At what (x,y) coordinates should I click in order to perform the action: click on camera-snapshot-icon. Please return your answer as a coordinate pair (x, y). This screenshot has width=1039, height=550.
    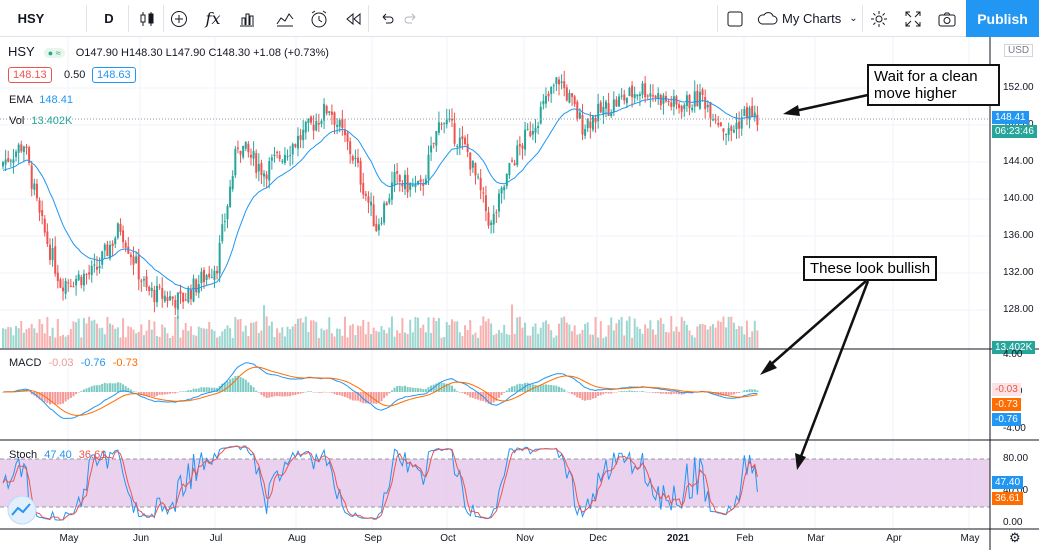
    Looking at the image, I should click on (947, 18).